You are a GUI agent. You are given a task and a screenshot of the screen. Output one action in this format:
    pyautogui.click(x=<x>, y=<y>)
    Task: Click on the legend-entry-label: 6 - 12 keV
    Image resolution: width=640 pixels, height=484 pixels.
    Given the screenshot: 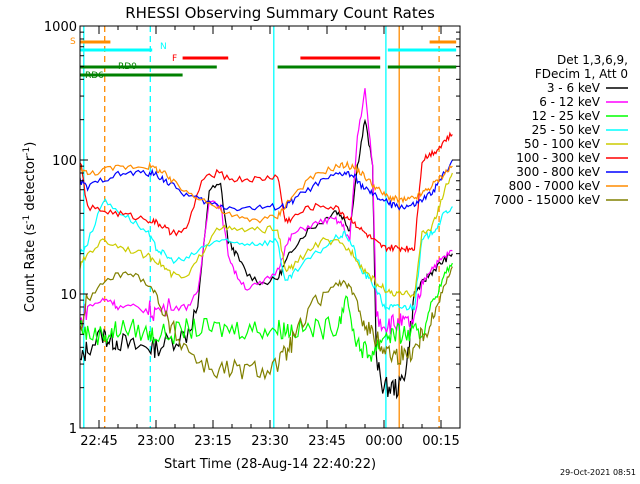 What is the action you would take?
    pyautogui.click(x=570, y=102)
    